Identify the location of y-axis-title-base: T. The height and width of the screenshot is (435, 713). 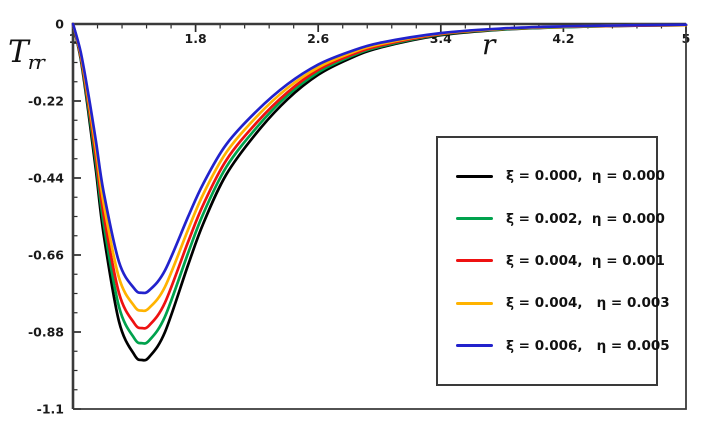
(18, 52).